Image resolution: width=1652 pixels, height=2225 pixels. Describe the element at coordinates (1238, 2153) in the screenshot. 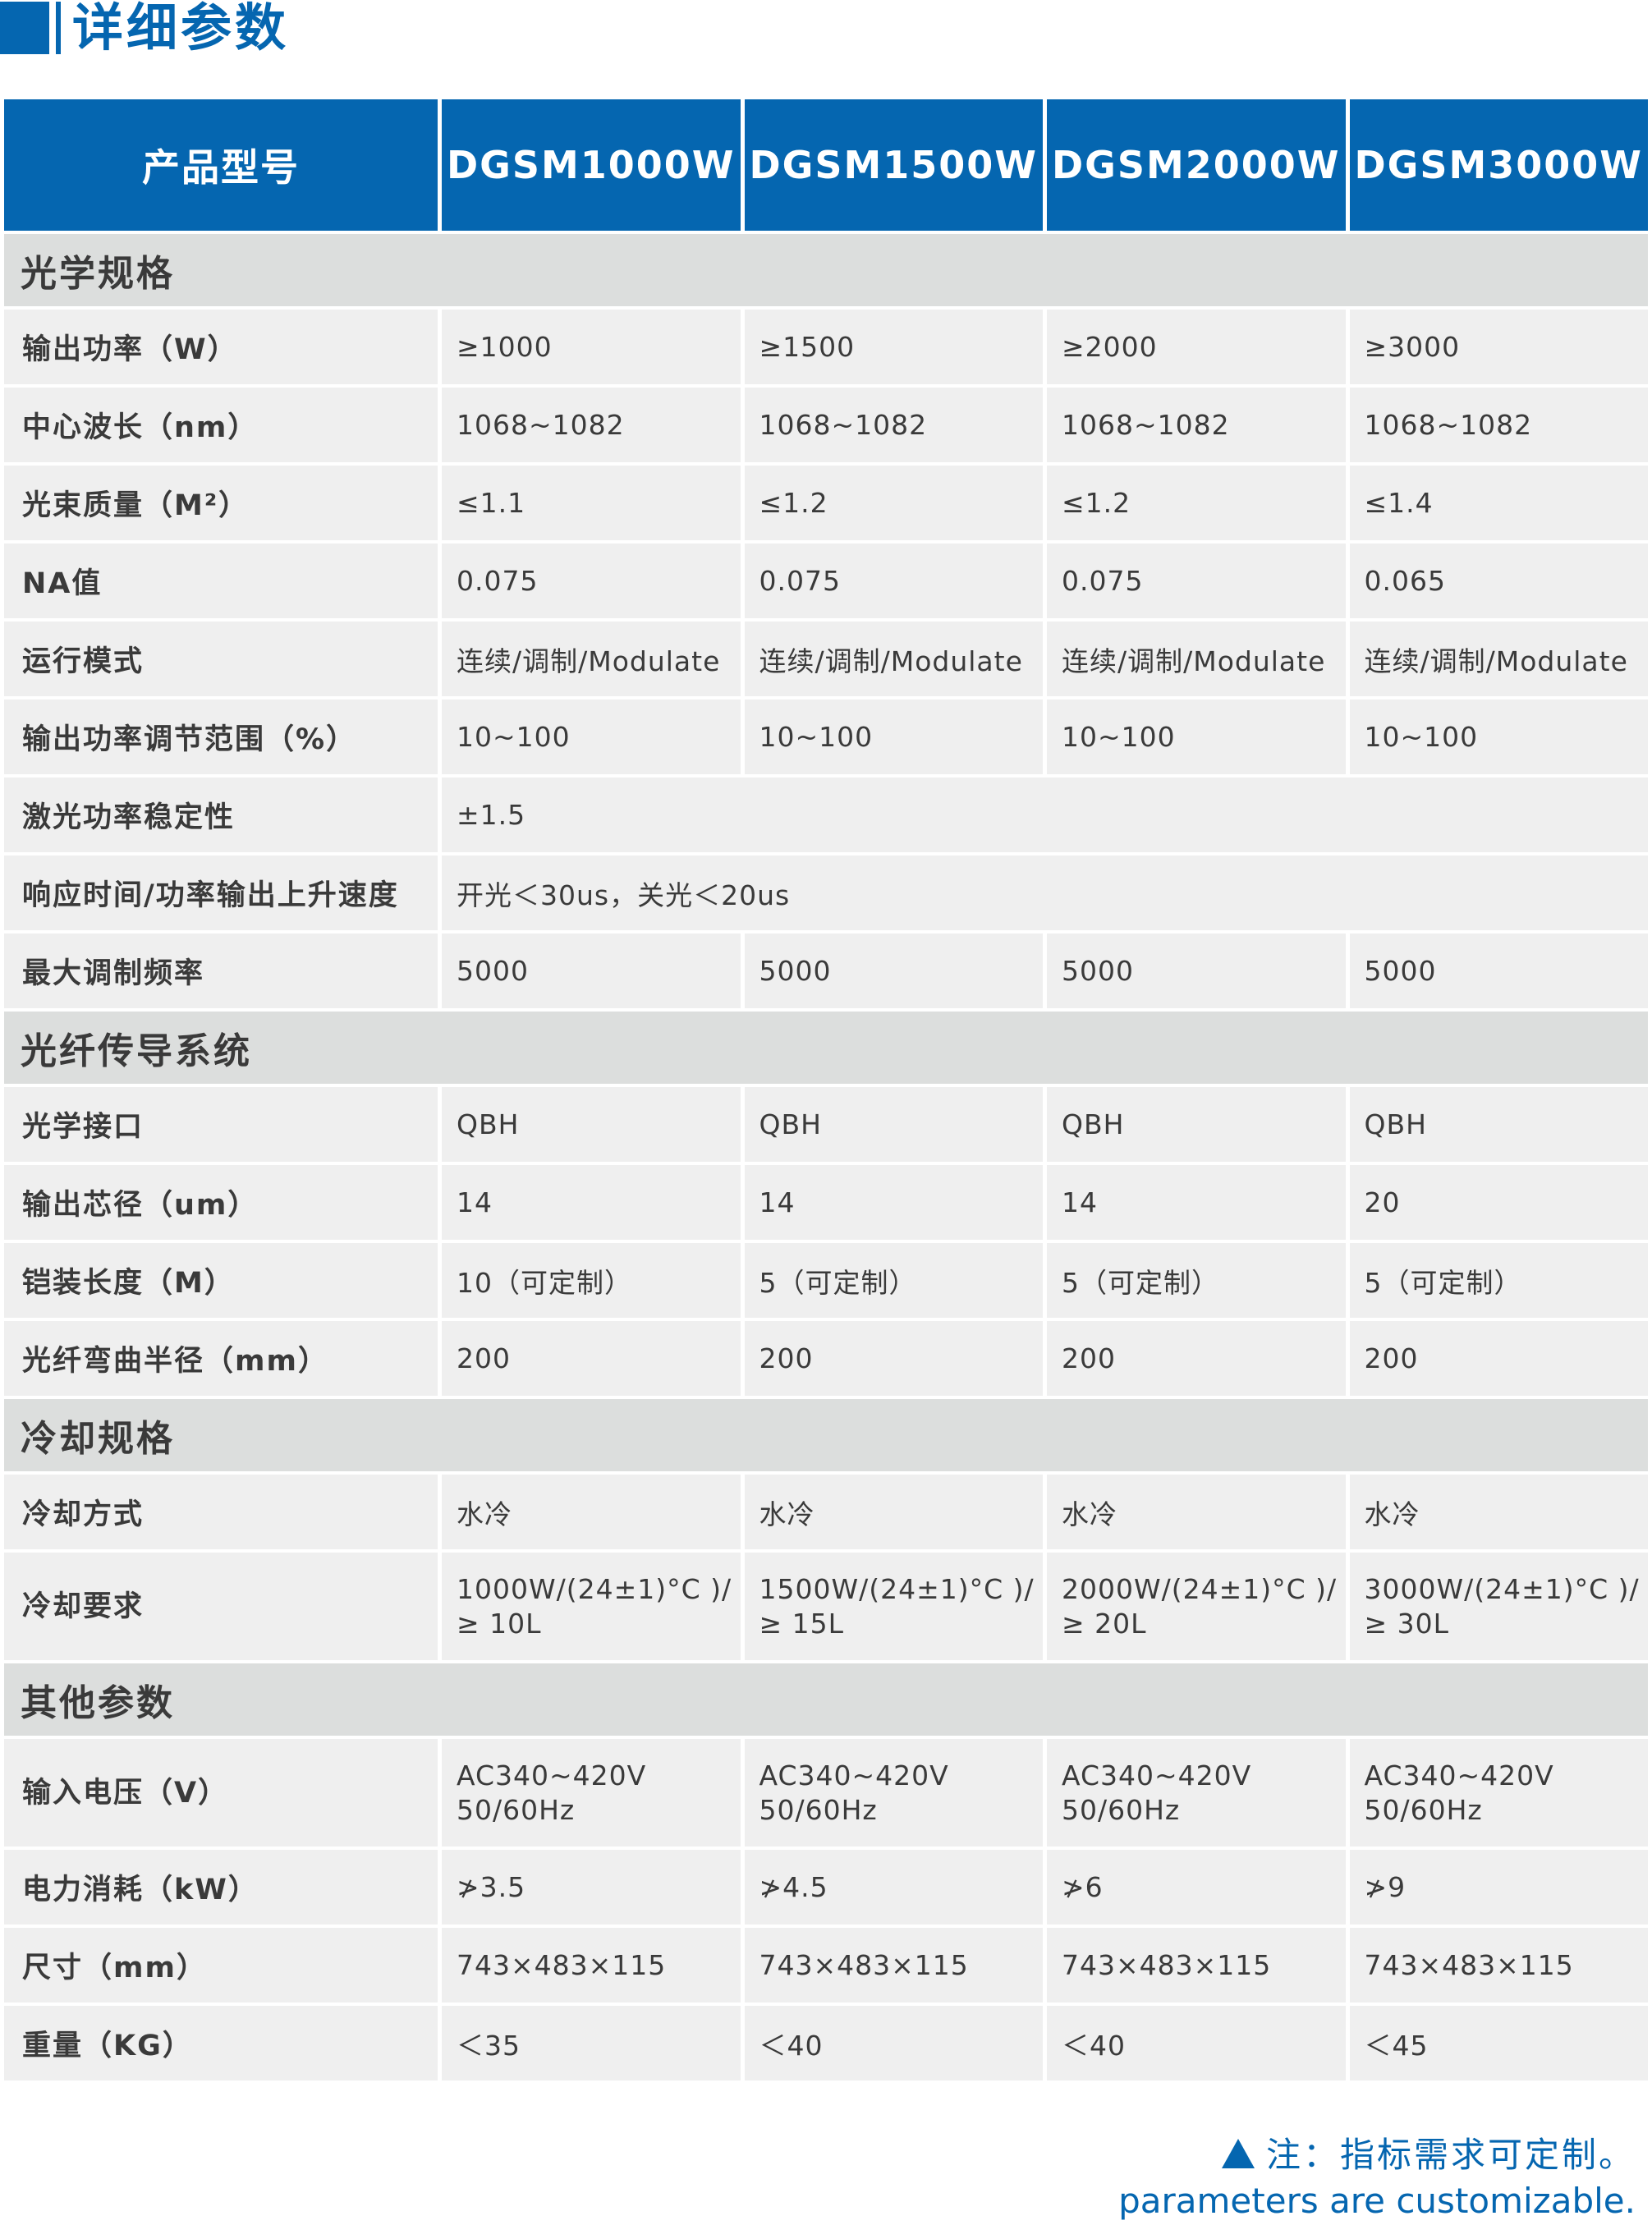

I see `triangle-up-icon` at that location.